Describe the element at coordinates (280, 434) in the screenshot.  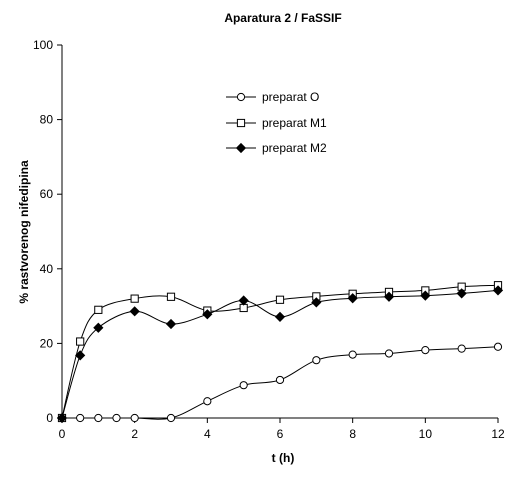
I see `x-tick-label: 6` at that location.